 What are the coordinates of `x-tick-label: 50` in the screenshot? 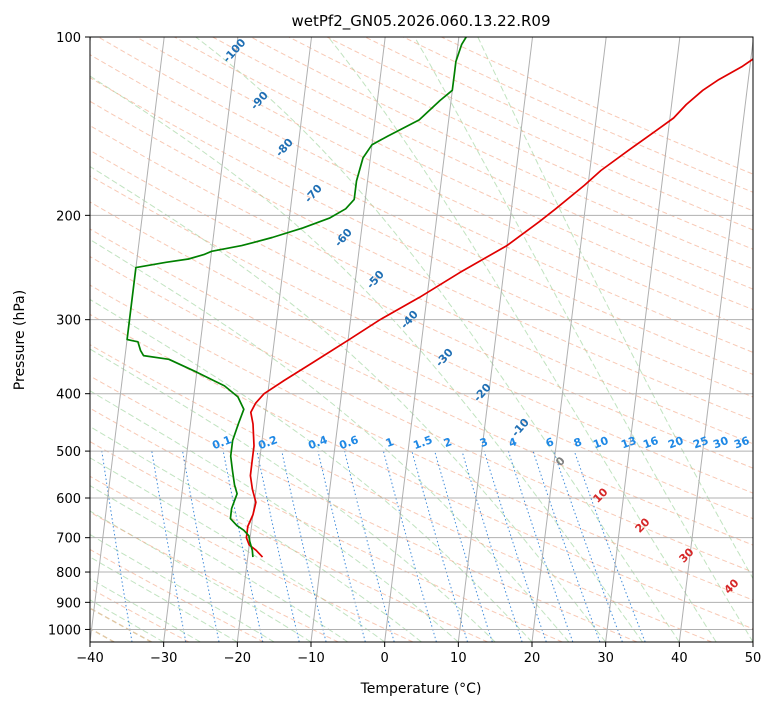 It's located at (753, 658).